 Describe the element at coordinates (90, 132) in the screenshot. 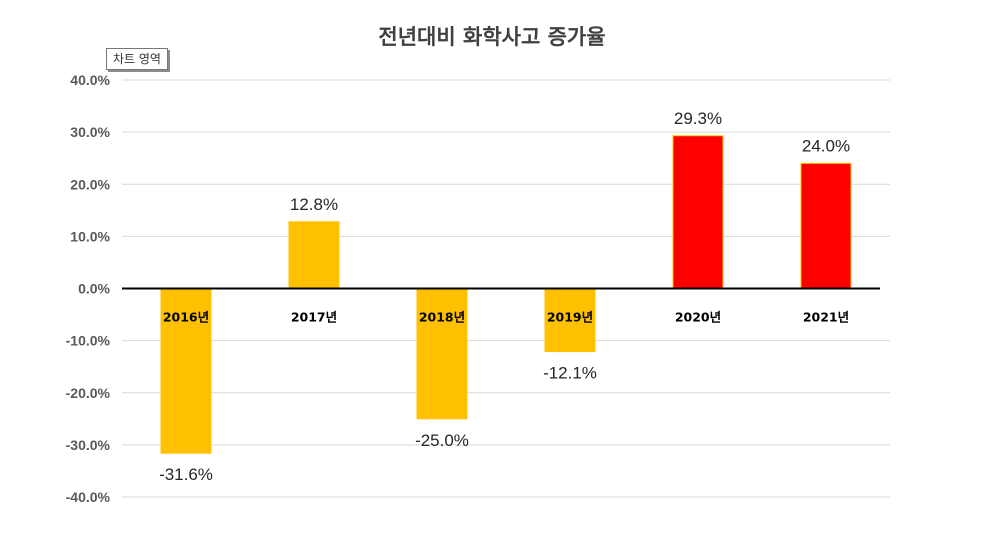

I see `y-tick-label: 30.0%` at that location.